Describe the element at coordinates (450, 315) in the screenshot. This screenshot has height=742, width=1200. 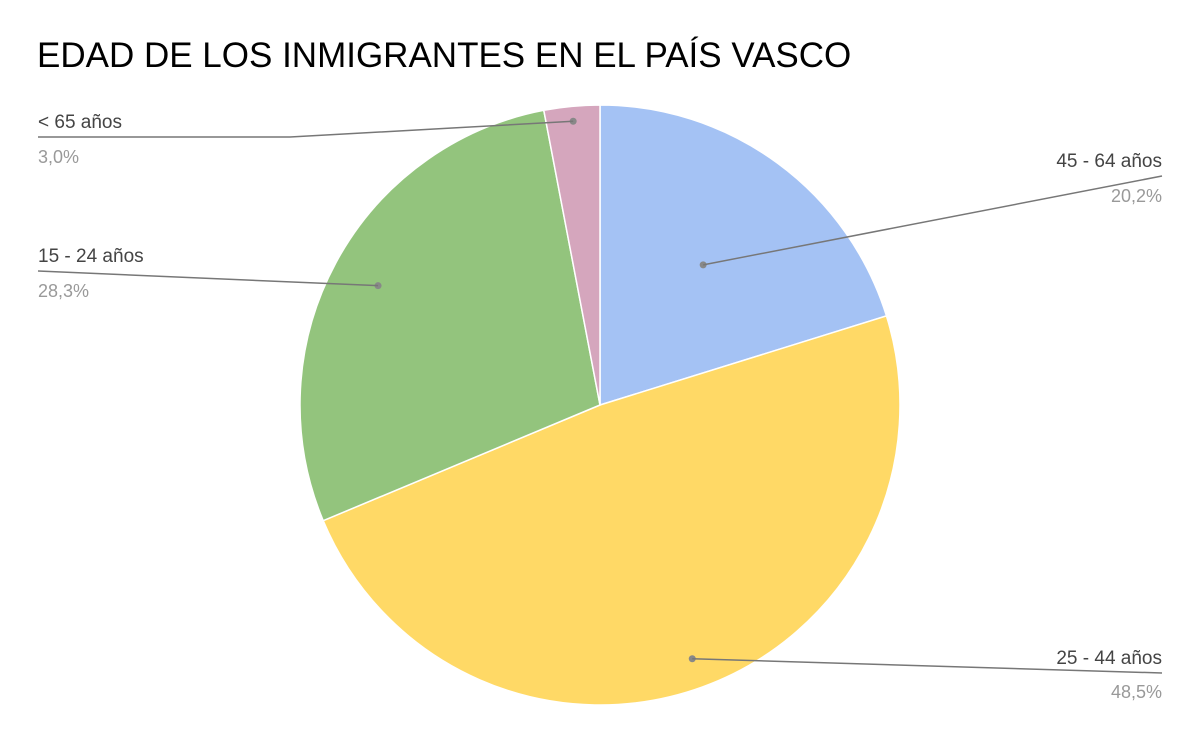
I see `pie-slice-15-24-a-os` at that location.